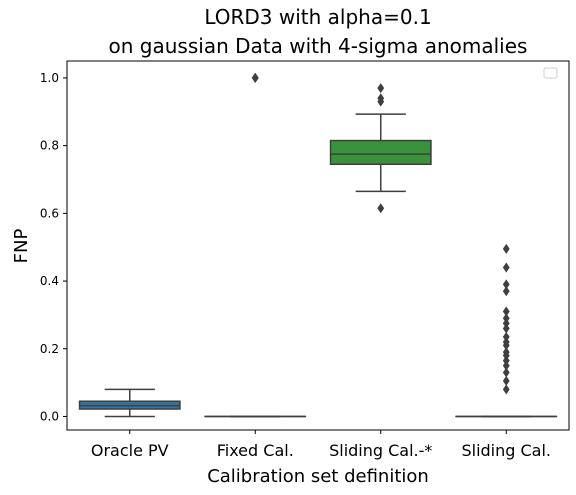 This screenshot has height=495, width=576. What do you see at coordinates (255, 450) in the screenshot?
I see `x-tick-label: Fixed Cal.` at bounding box center [255, 450].